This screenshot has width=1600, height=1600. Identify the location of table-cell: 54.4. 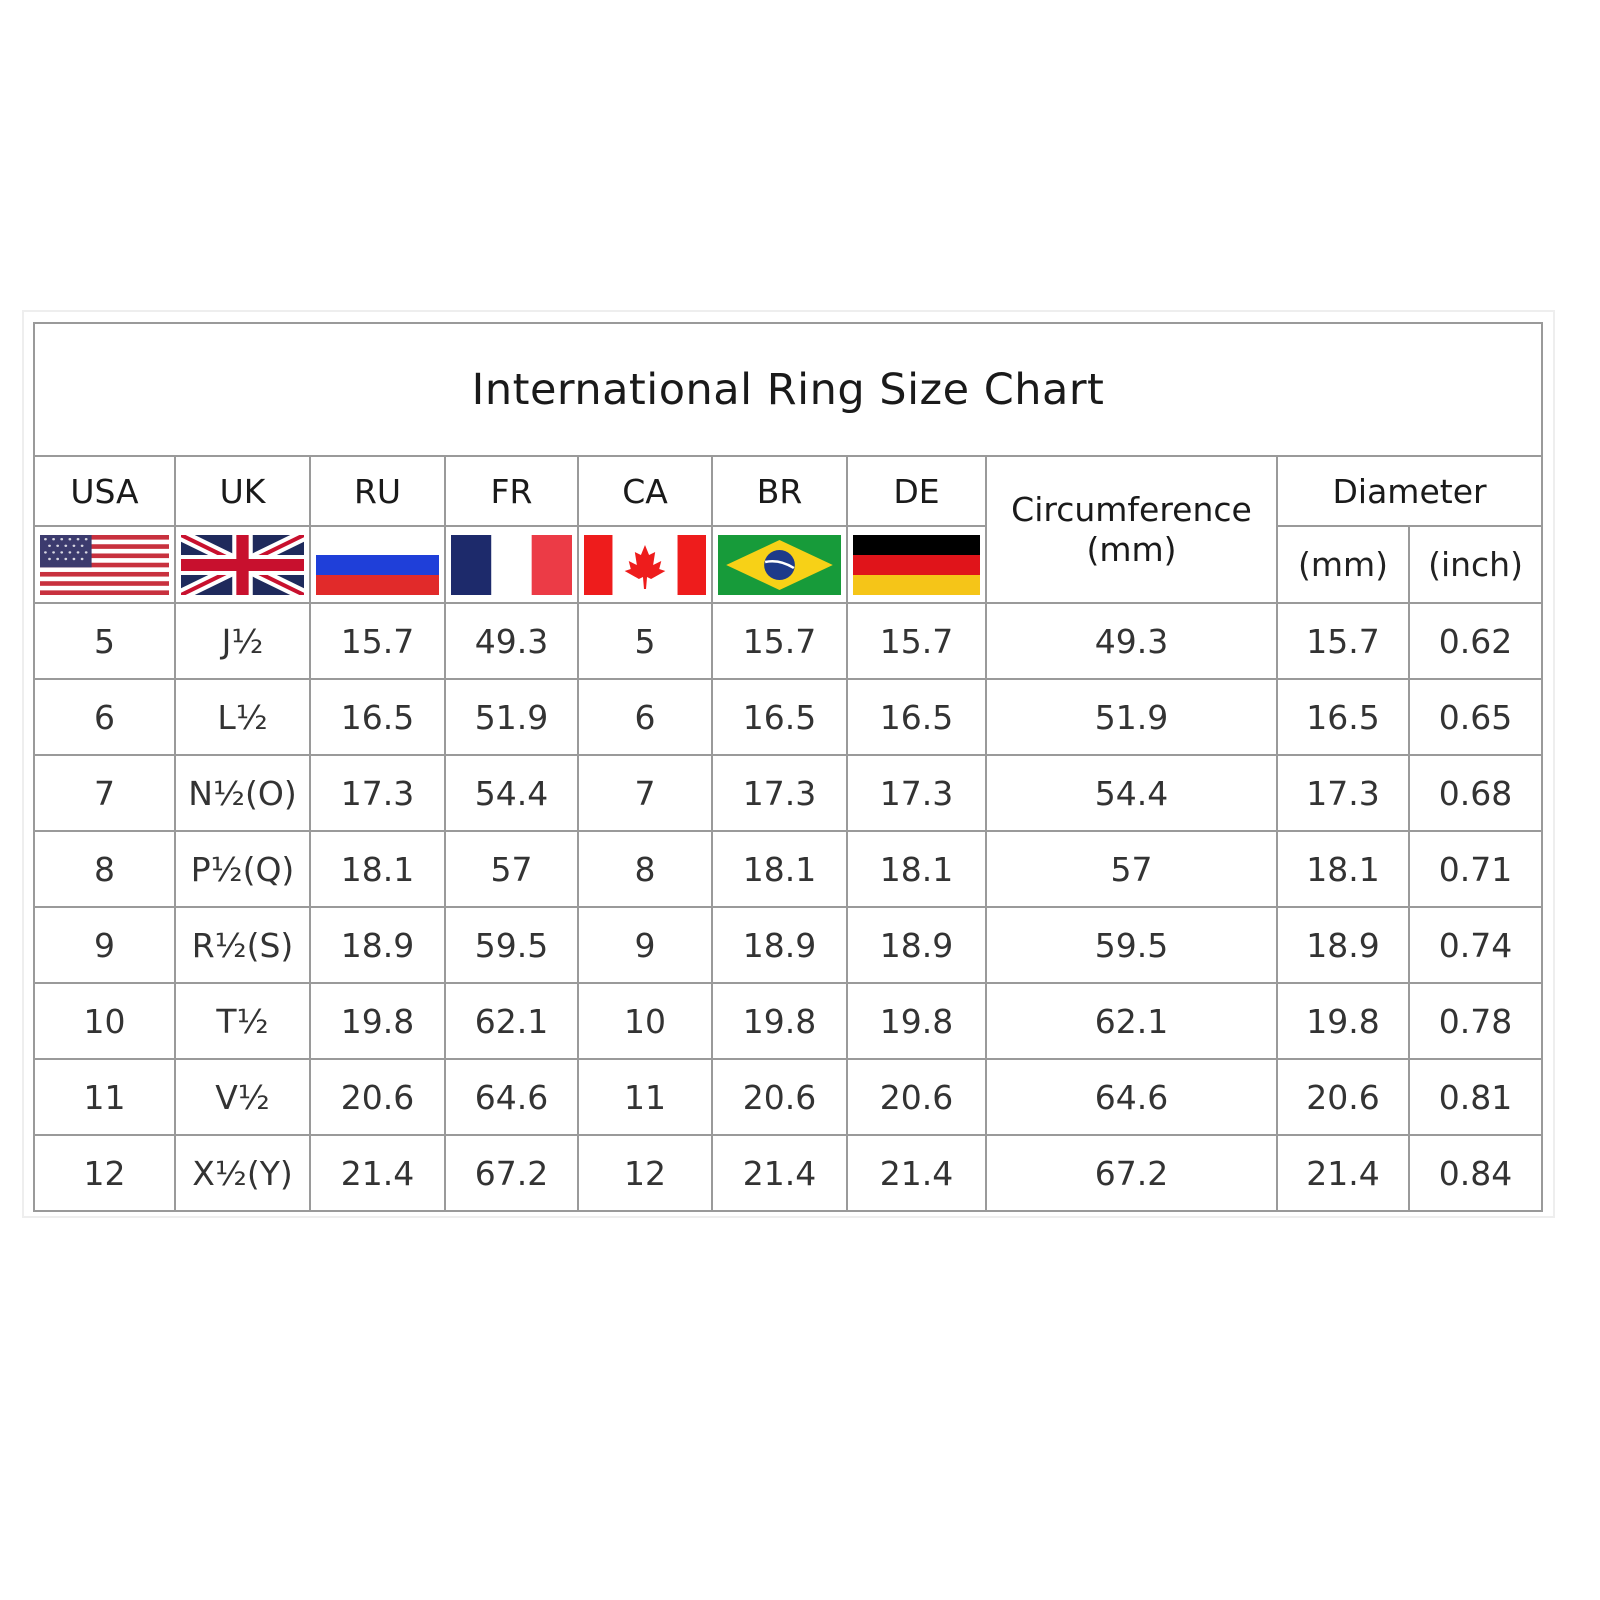
(511, 793).